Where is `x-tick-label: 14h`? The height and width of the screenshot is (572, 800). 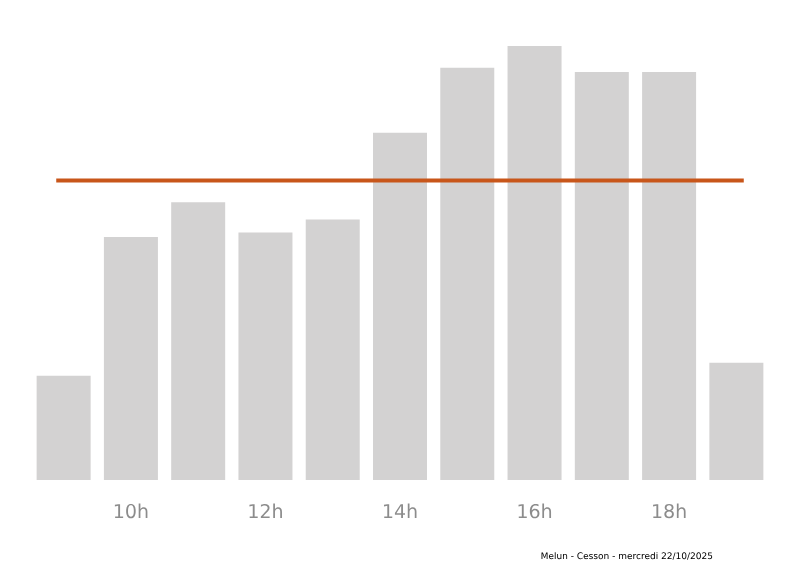 x-tick-label: 14h is located at coordinates (400, 510).